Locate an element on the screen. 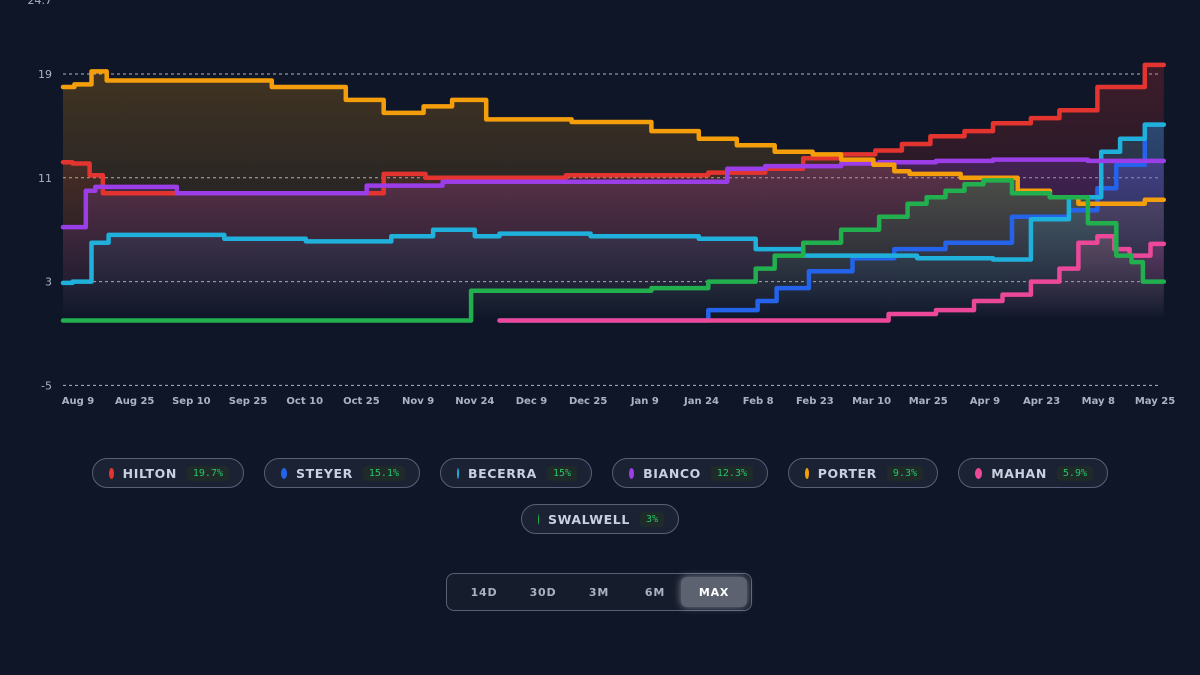  legend-value: 19.7% is located at coordinates (207, 473).